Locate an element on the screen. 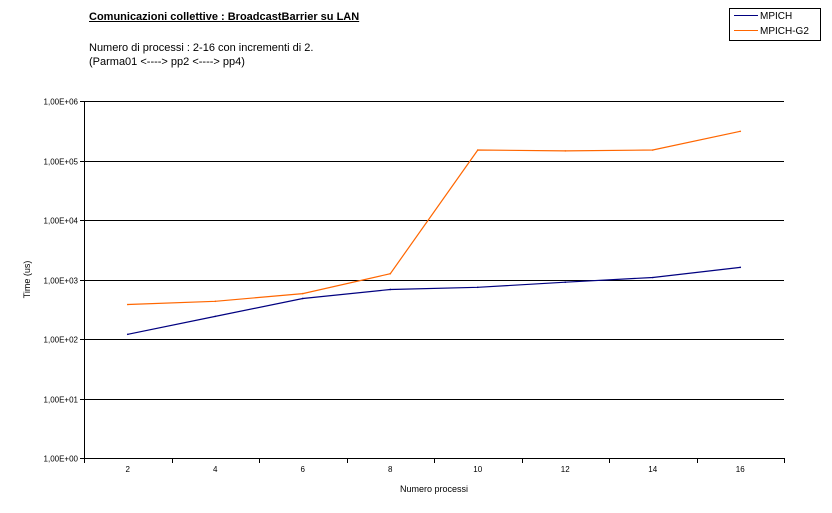 The image size is (832, 513). x-tick-label-0: 2 is located at coordinates (128, 469).